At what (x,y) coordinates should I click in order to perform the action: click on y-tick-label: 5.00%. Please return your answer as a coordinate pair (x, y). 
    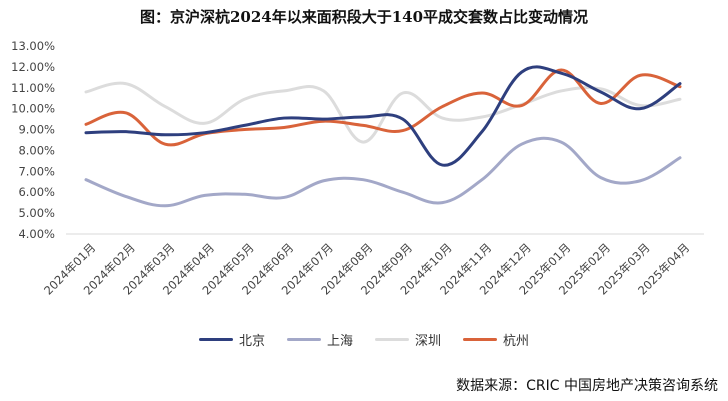
    Looking at the image, I should click on (36, 213).